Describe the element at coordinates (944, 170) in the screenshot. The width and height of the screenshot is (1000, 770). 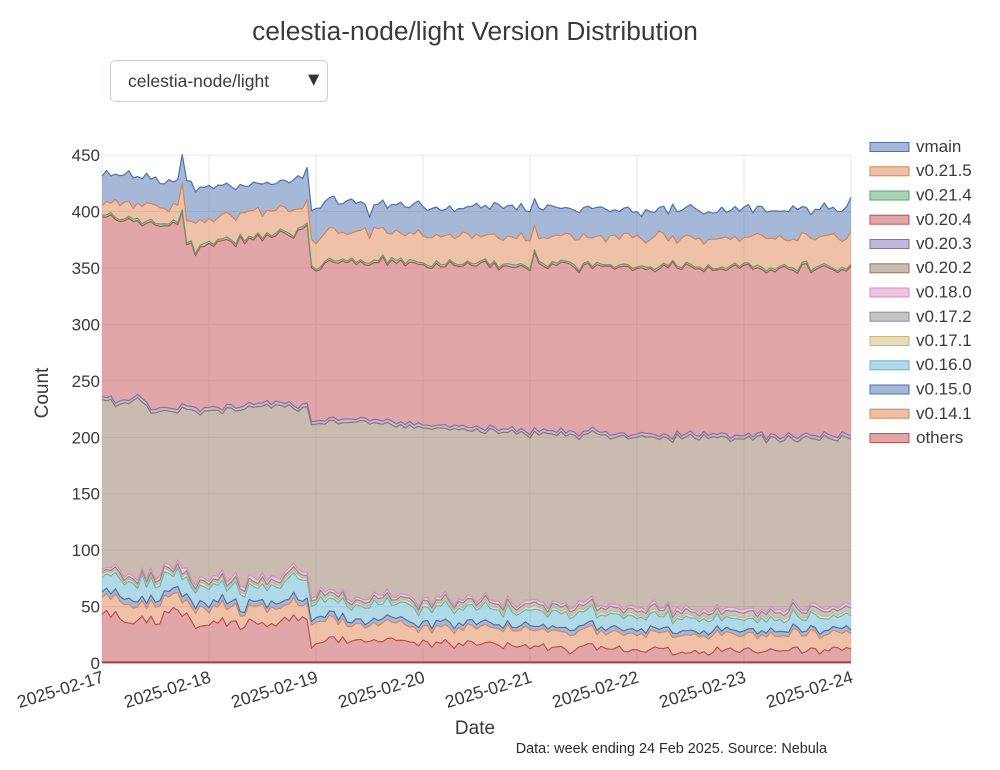
I see `svg-text: v0.21.5` at that location.